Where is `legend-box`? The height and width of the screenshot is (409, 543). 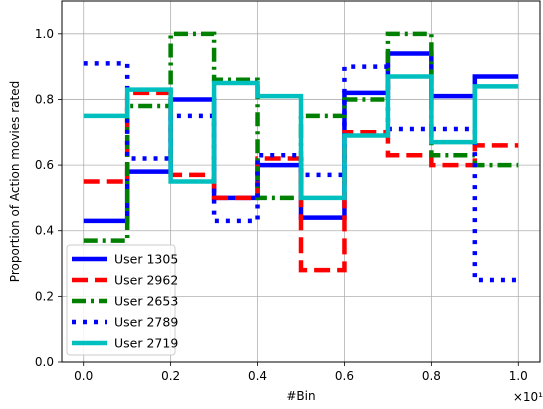 legend-box is located at coordinates (121, 300).